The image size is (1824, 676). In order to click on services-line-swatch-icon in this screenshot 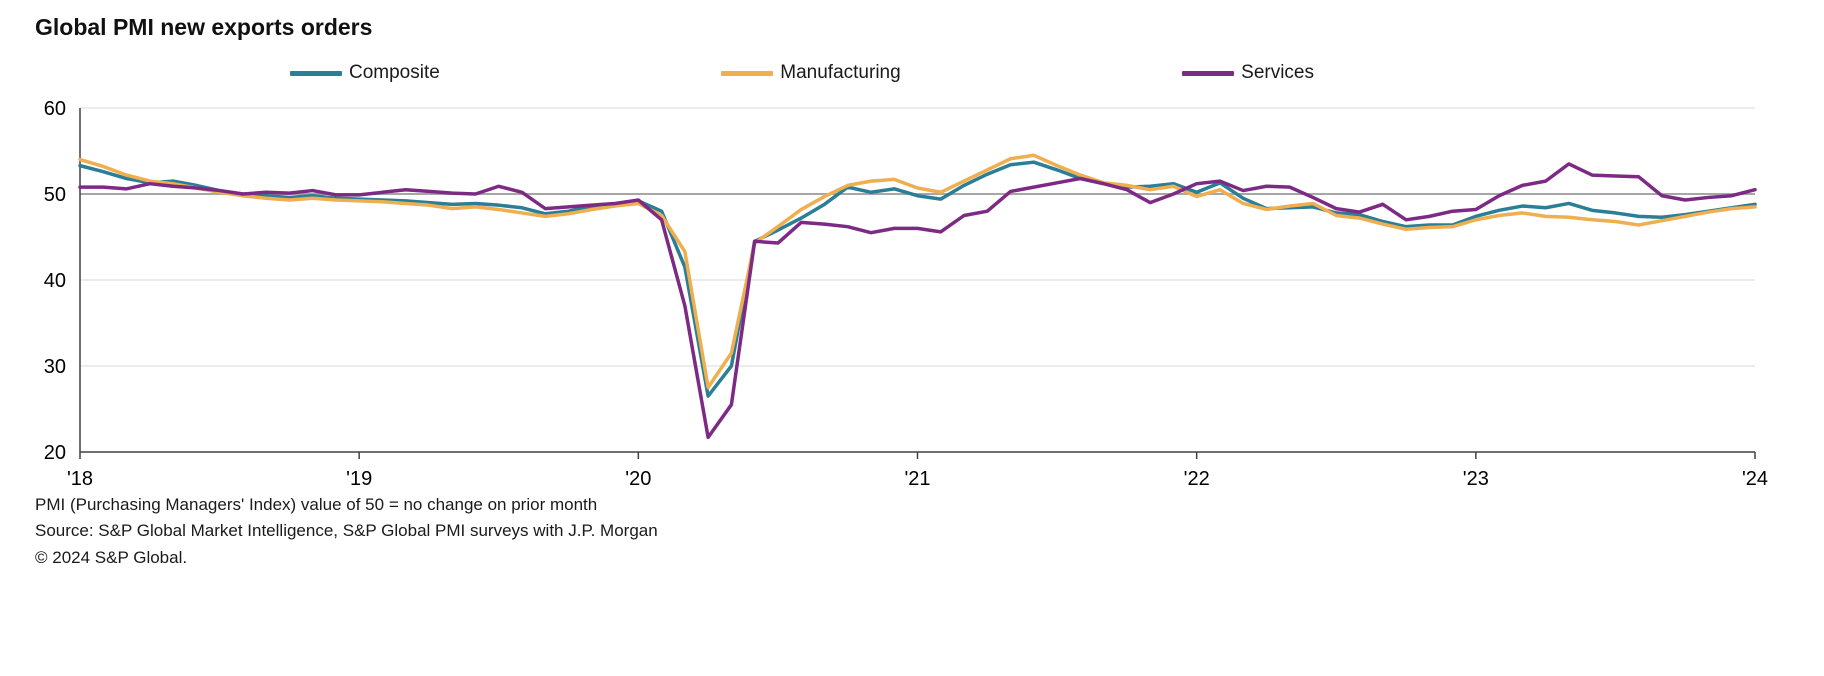, I will do `click(1208, 73)`.